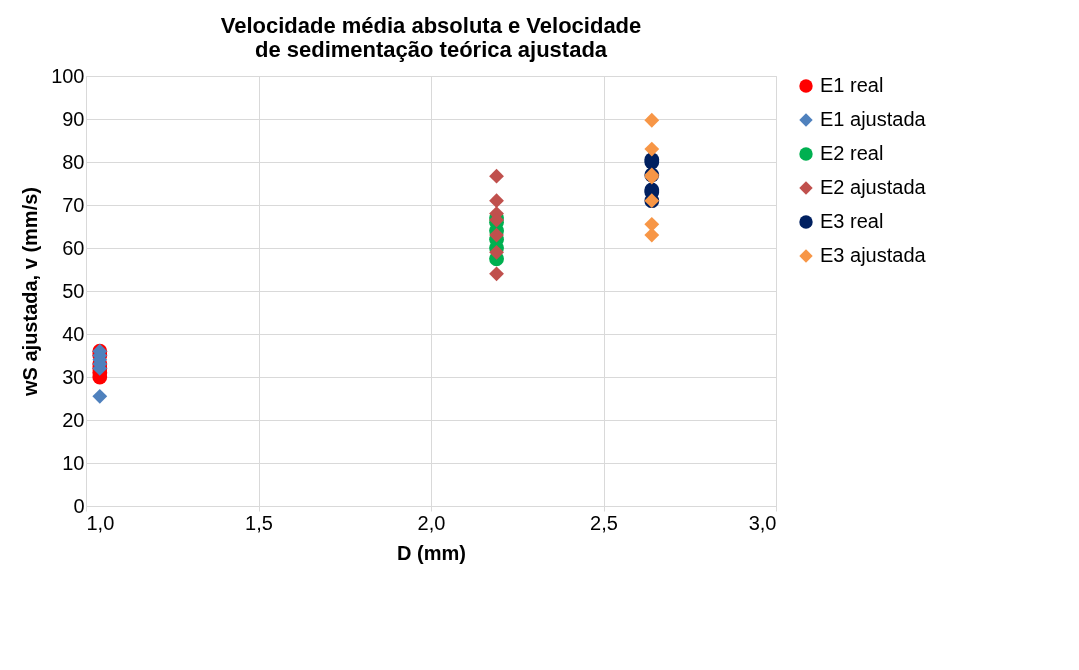 Image resolution: width=1079 pixels, height=670 pixels. What do you see at coordinates (73, 462) in the screenshot?
I see `y-tick-label: 10` at bounding box center [73, 462].